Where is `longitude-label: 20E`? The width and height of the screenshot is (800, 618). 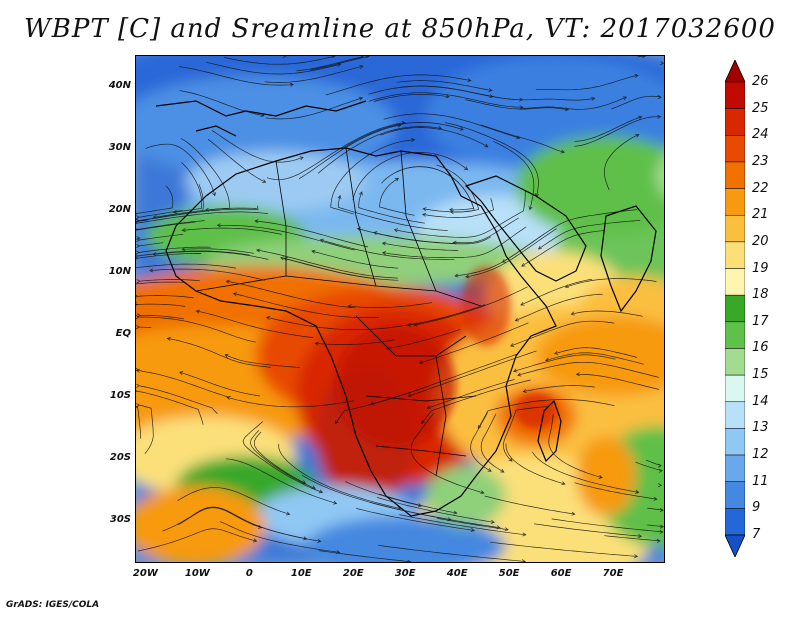
longitude-label: 20E is located at coordinates (353, 573).